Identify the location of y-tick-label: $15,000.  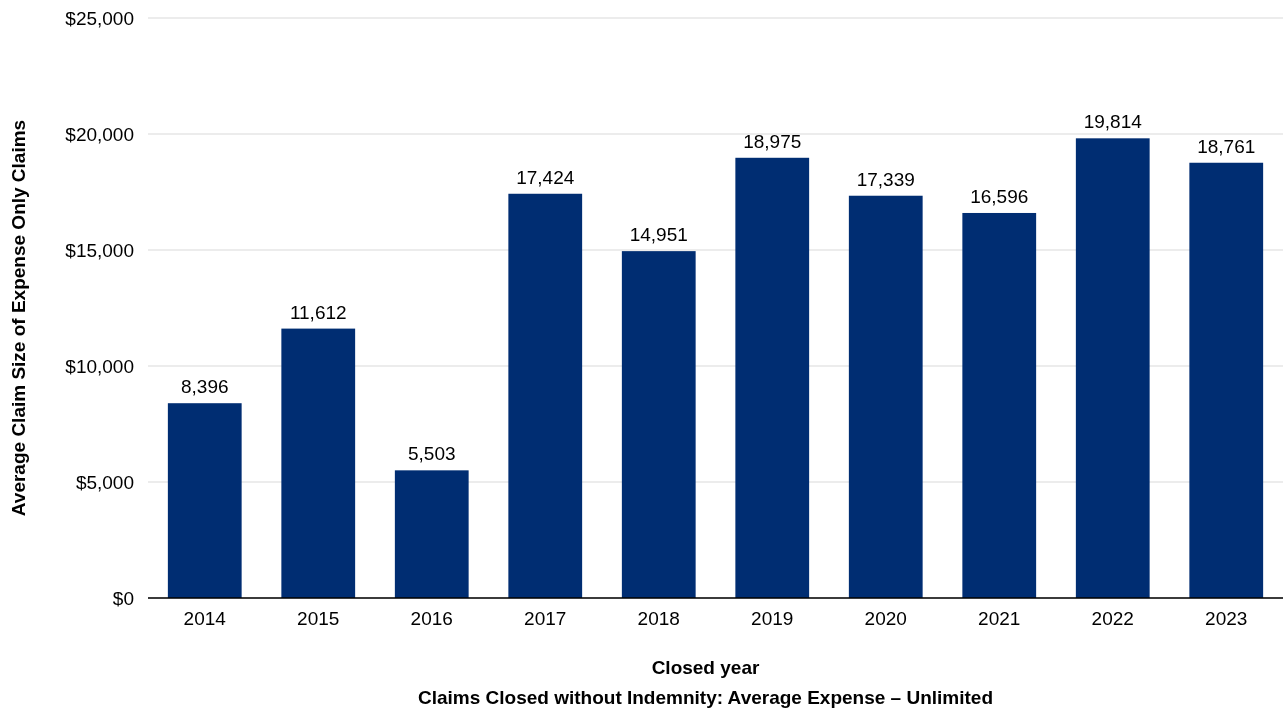
(99, 250).